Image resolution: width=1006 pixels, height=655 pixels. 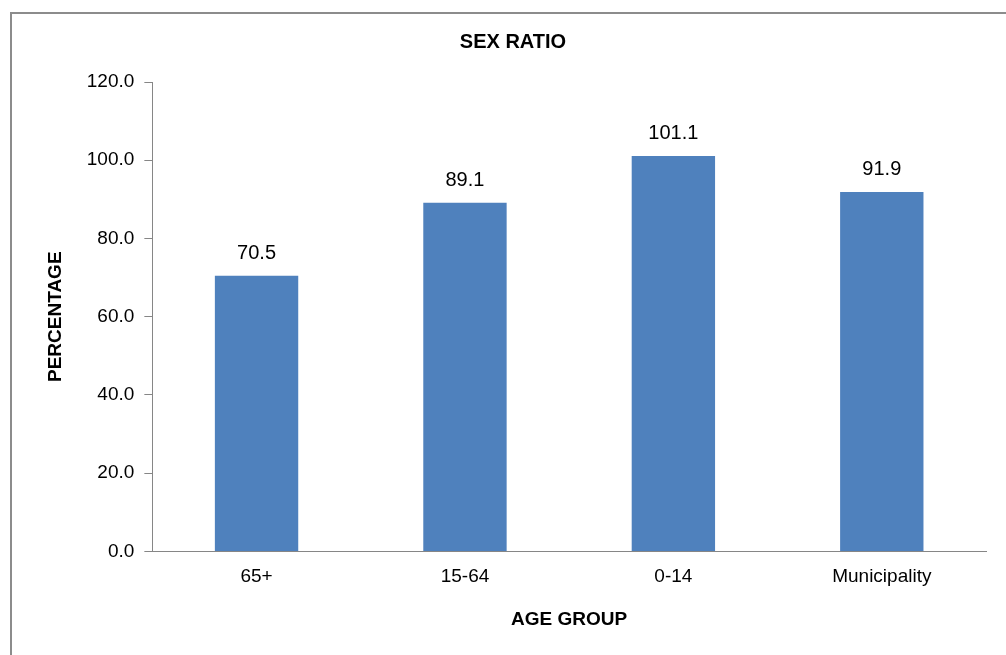 I want to click on x-tick-label: Municipality, so click(x=882, y=576).